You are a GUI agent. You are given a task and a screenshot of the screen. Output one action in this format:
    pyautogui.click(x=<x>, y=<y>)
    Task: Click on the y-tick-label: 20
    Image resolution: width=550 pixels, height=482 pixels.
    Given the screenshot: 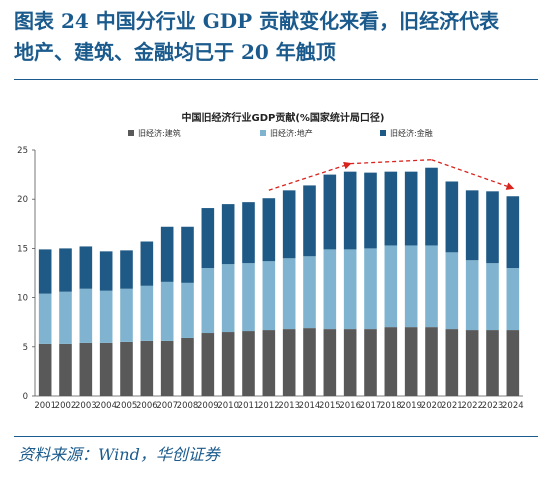 What is the action you would take?
    pyautogui.click(x=22, y=200)
    